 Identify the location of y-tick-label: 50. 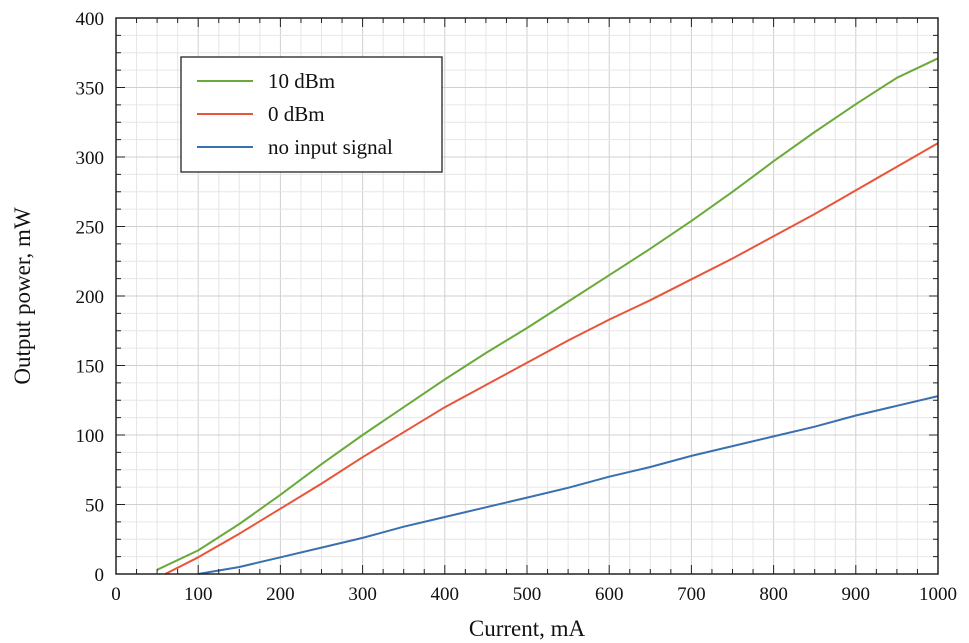
(94, 506).